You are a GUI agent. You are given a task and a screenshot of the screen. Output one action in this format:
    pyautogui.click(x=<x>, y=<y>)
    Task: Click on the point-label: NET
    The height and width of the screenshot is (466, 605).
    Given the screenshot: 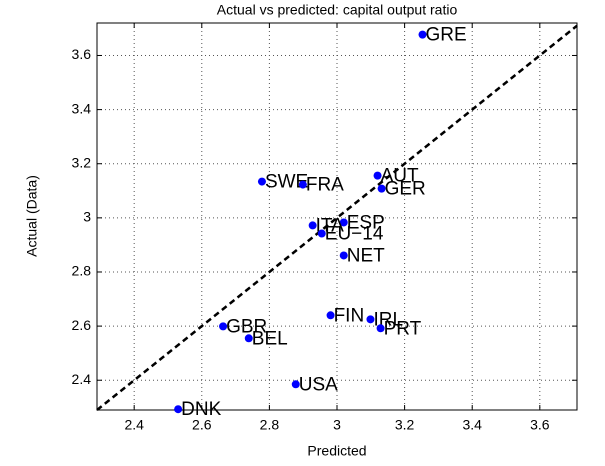 What is the action you would take?
    pyautogui.click(x=366, y=255)
    